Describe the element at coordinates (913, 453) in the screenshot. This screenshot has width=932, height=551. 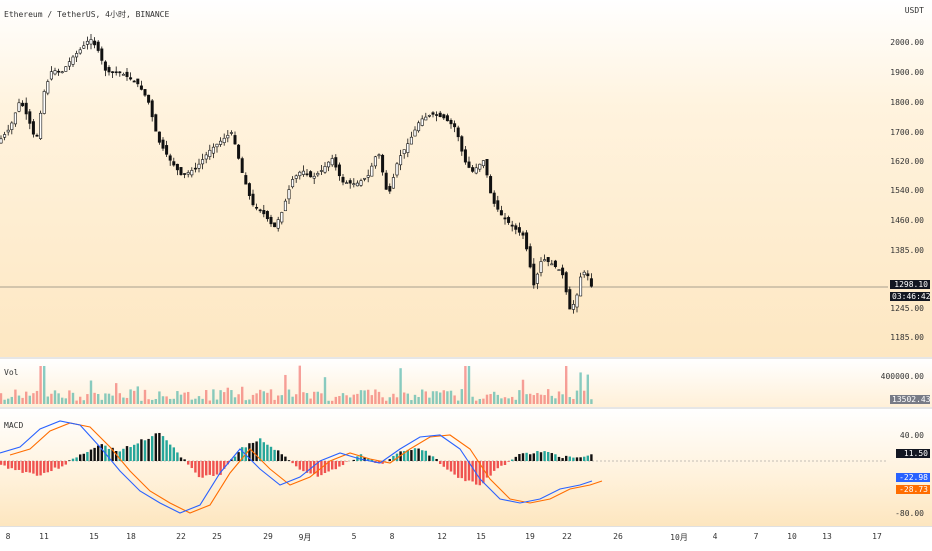
I see `histogram-value-tag: 11.50` at that location.